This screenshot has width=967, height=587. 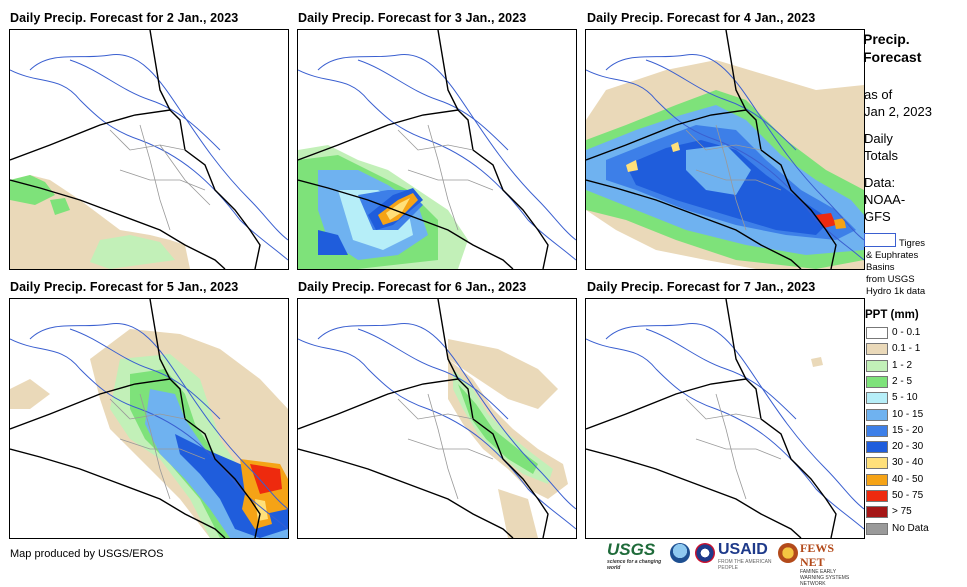 What do you see at coordinates (817, 555) in the screenshot?
I see `fewsnet-logo-text: FEWS NET` at bounding box center [817, 555].